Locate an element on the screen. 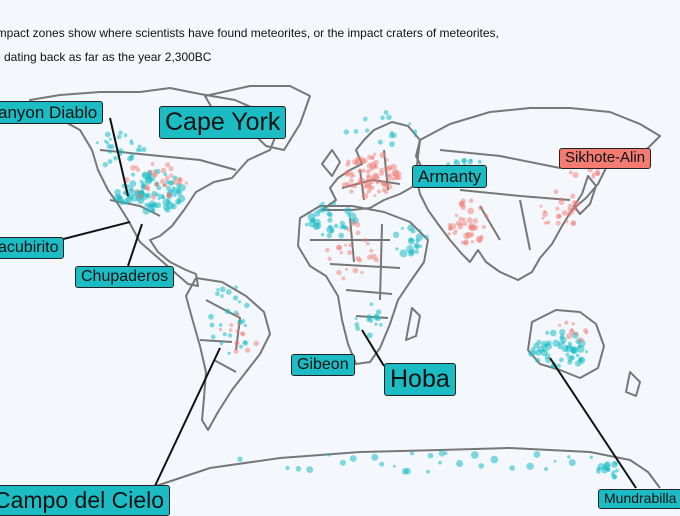 This screenshot has width=680, height=516. leader-canyon-diablo is located at coordinates (119, 157).